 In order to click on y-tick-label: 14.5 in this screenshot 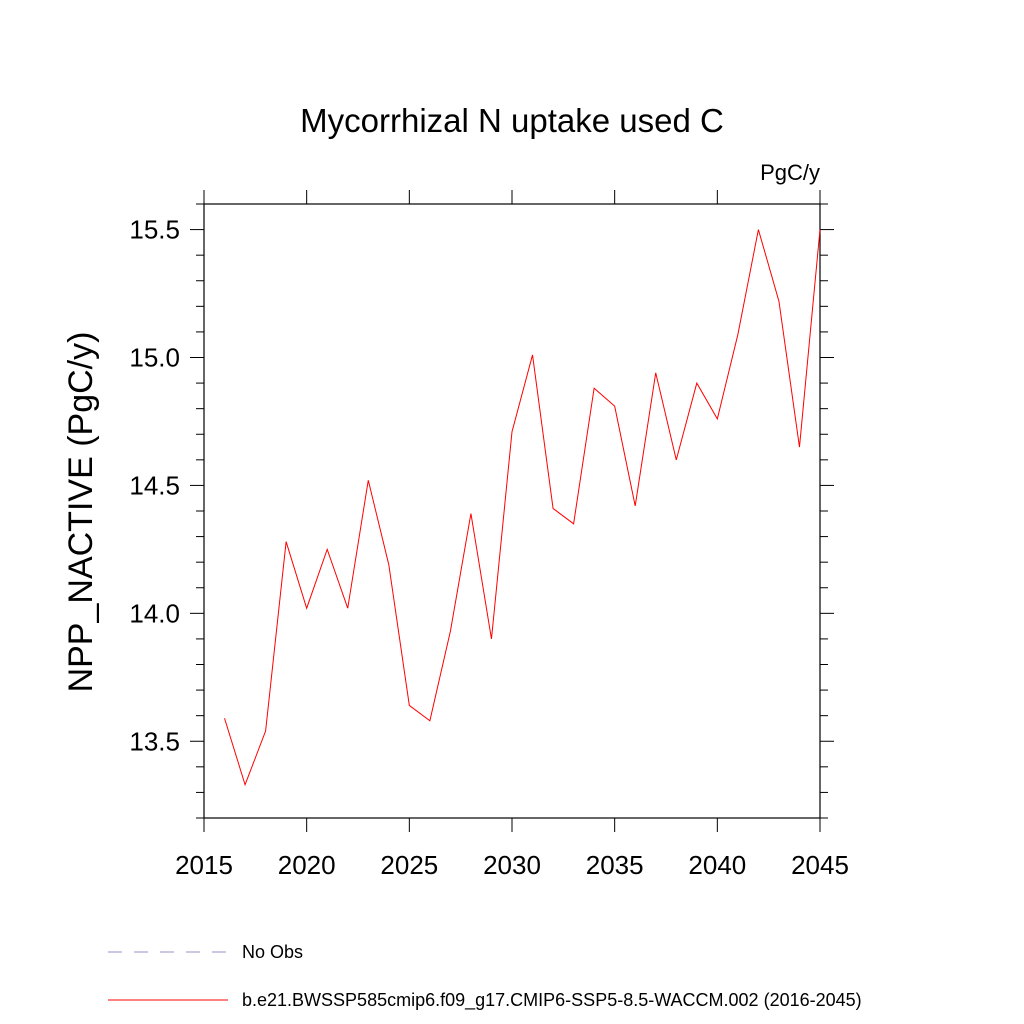, I will do `click(154, 485)`.